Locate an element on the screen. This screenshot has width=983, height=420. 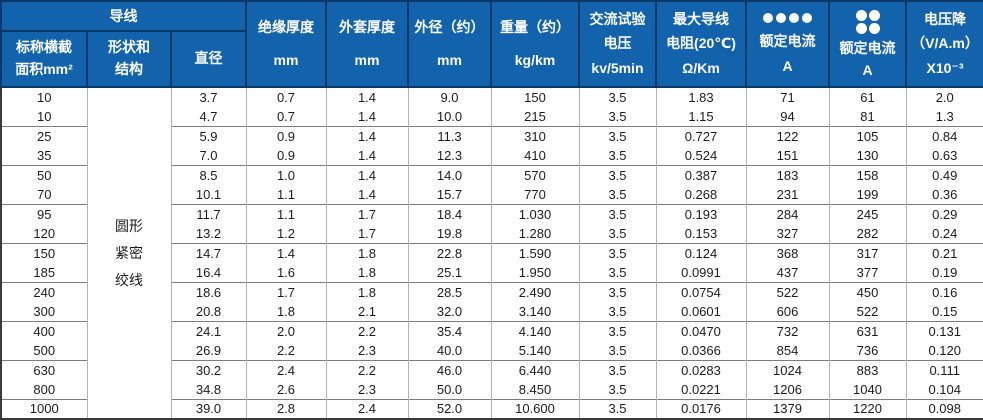
table-cell: 0.193 is located at coordinates (701, 213).